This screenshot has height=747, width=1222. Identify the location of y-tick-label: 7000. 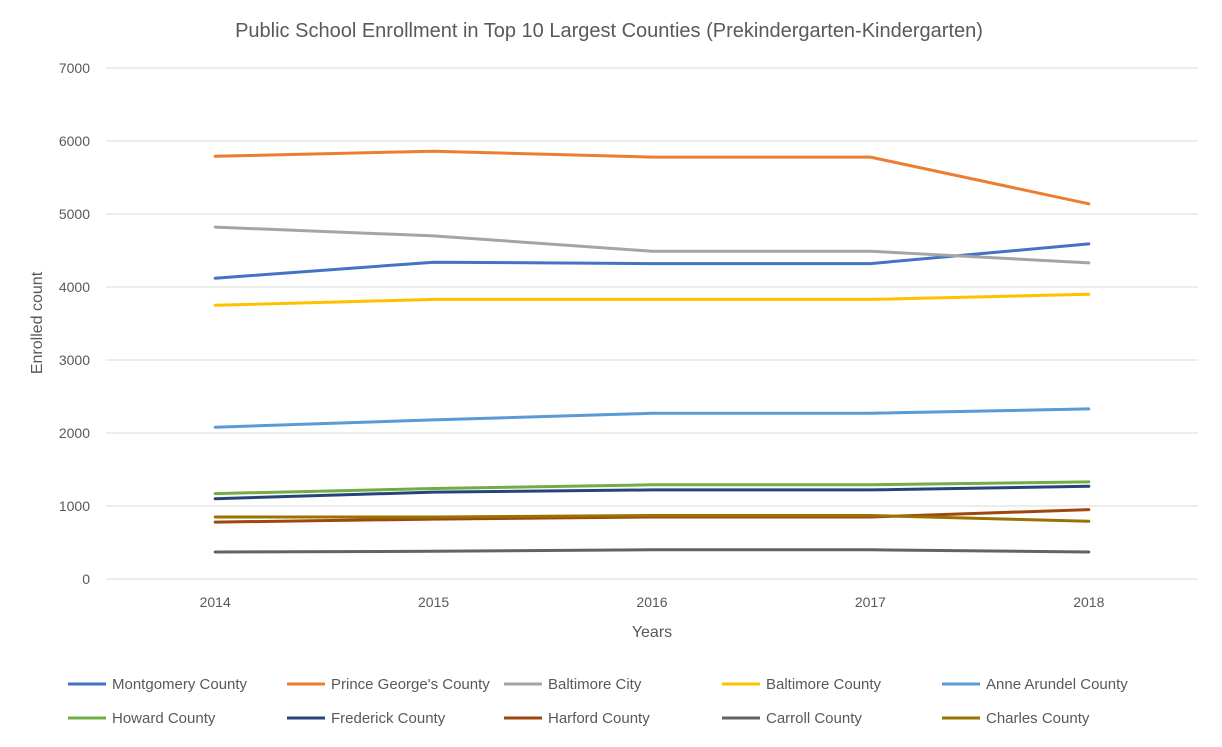
(74, 68).